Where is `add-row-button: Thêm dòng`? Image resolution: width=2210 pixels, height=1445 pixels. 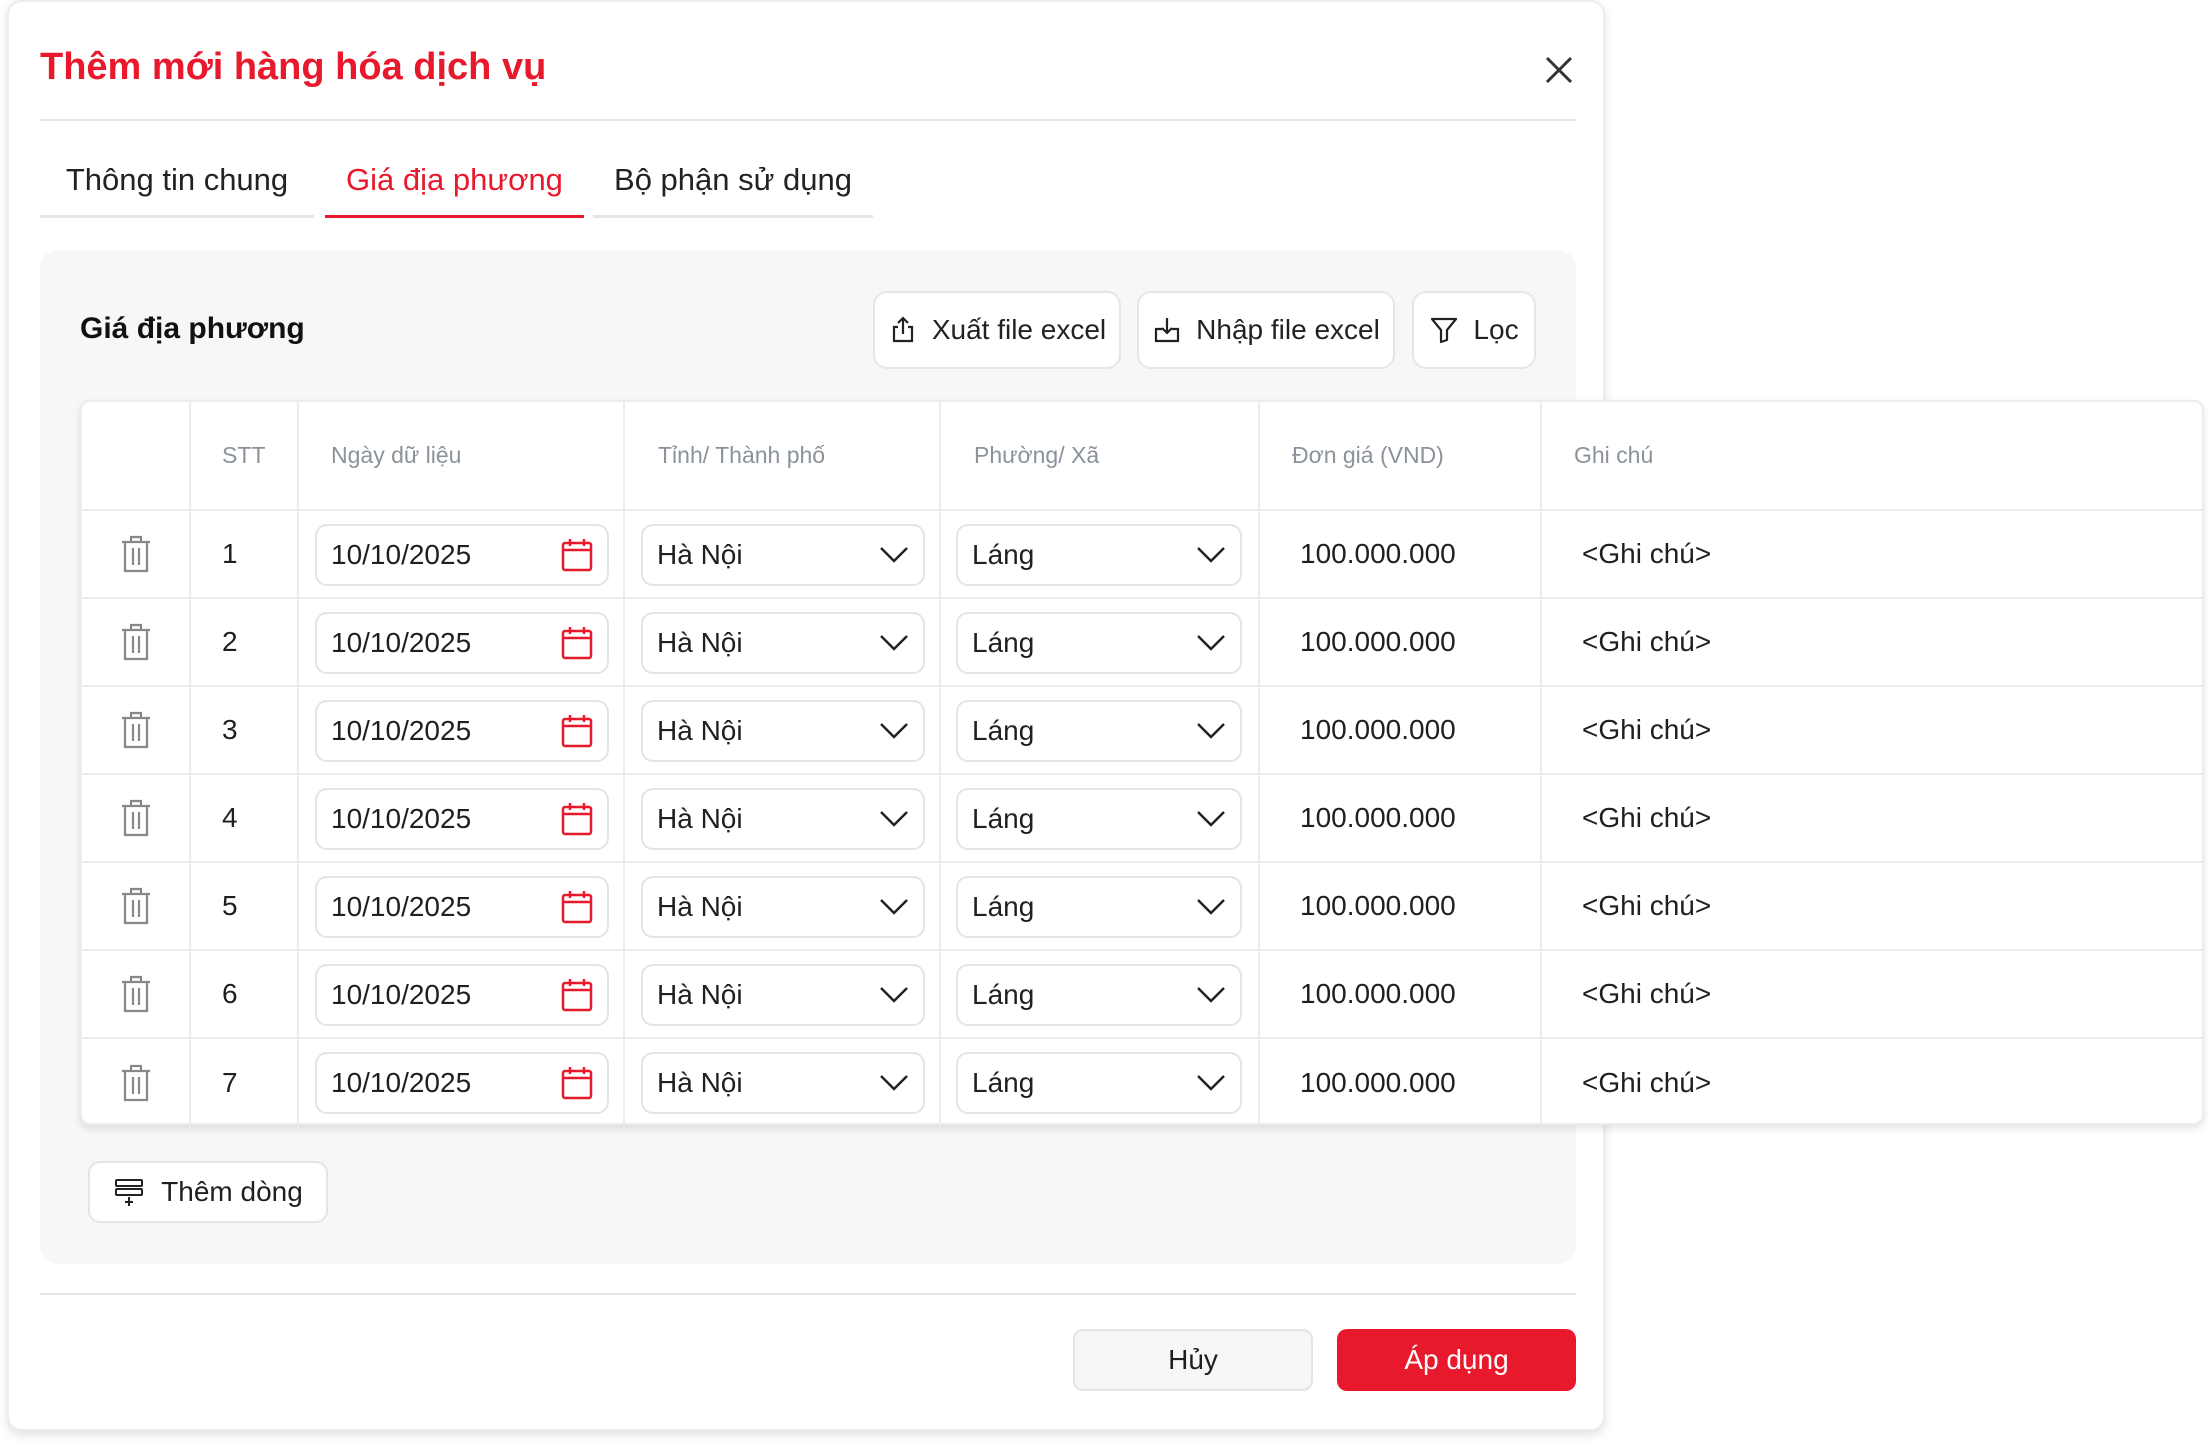 add-row-button: Thêm dòng is located at coordinates (208, 1192).